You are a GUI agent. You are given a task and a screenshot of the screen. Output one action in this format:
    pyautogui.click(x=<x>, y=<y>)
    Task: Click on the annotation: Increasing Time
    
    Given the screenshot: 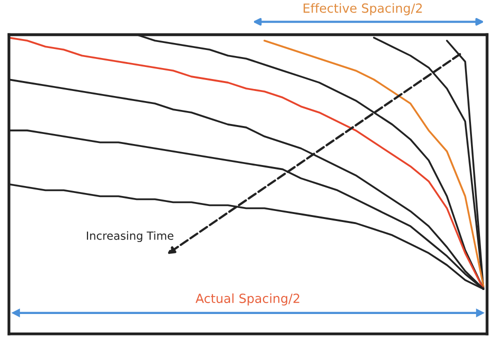 What is the action you would take?
    pyautogui.click(x=130, y=236)
    